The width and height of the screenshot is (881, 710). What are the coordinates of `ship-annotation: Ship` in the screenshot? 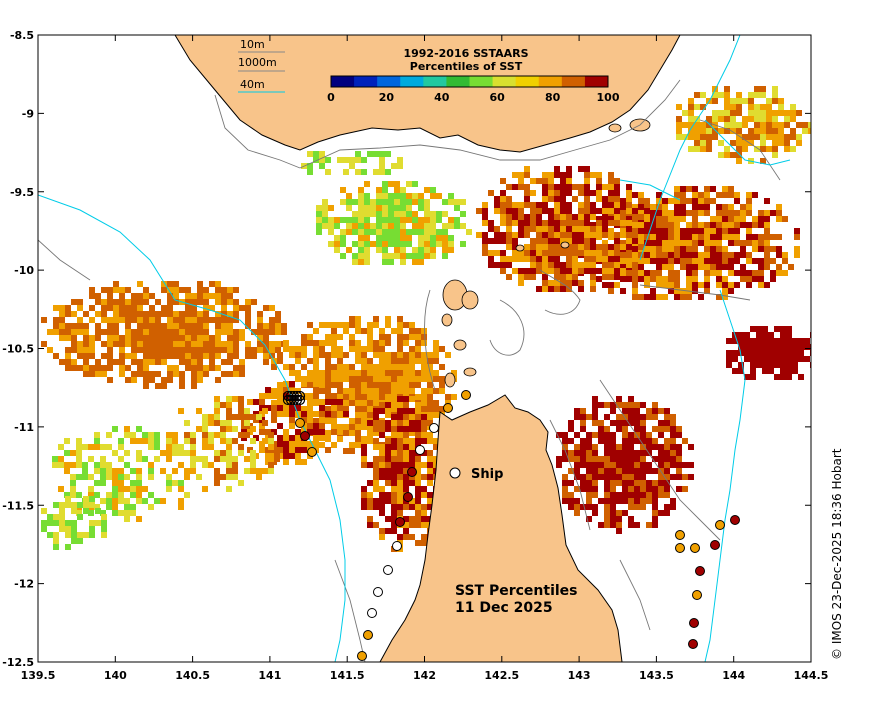 It's located at (476, 474).